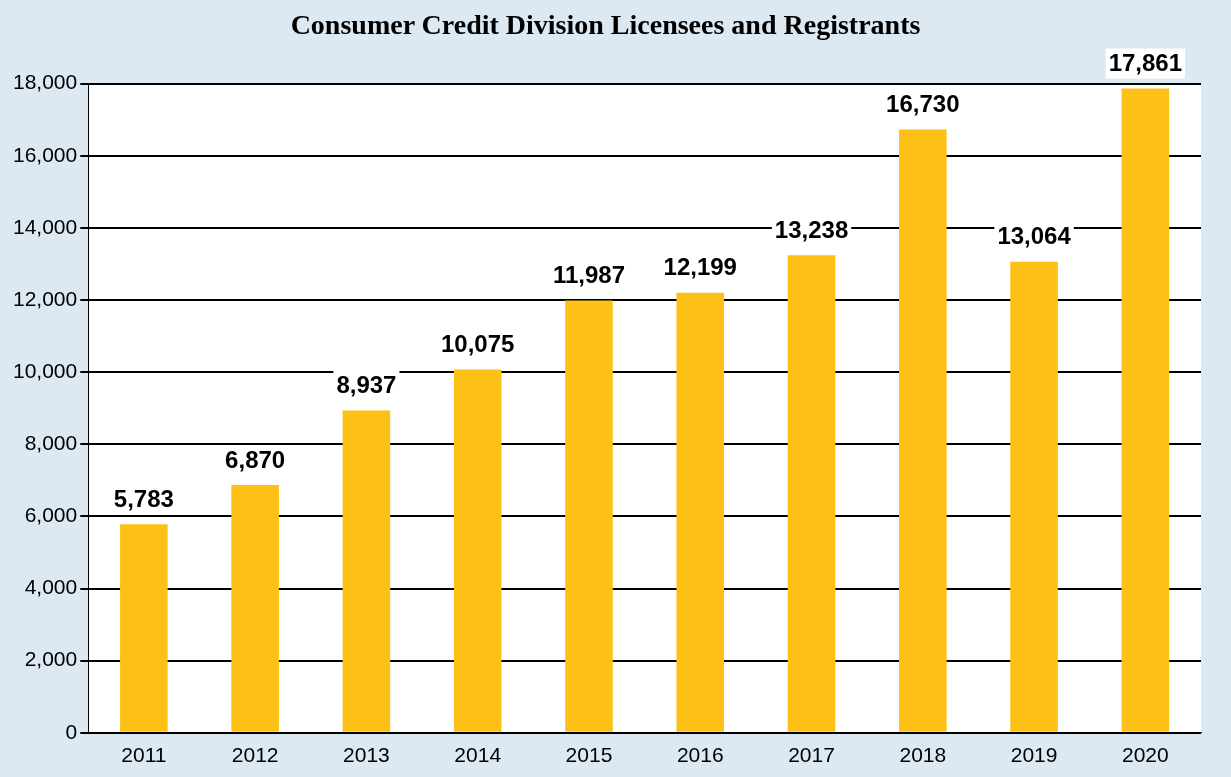 The height and width of the screenshot is (777, 1231). What do you see at coordinates (1034, 236) in the screenshot?
I see `data-label: 13,064` at bounding box center [1034, 236].